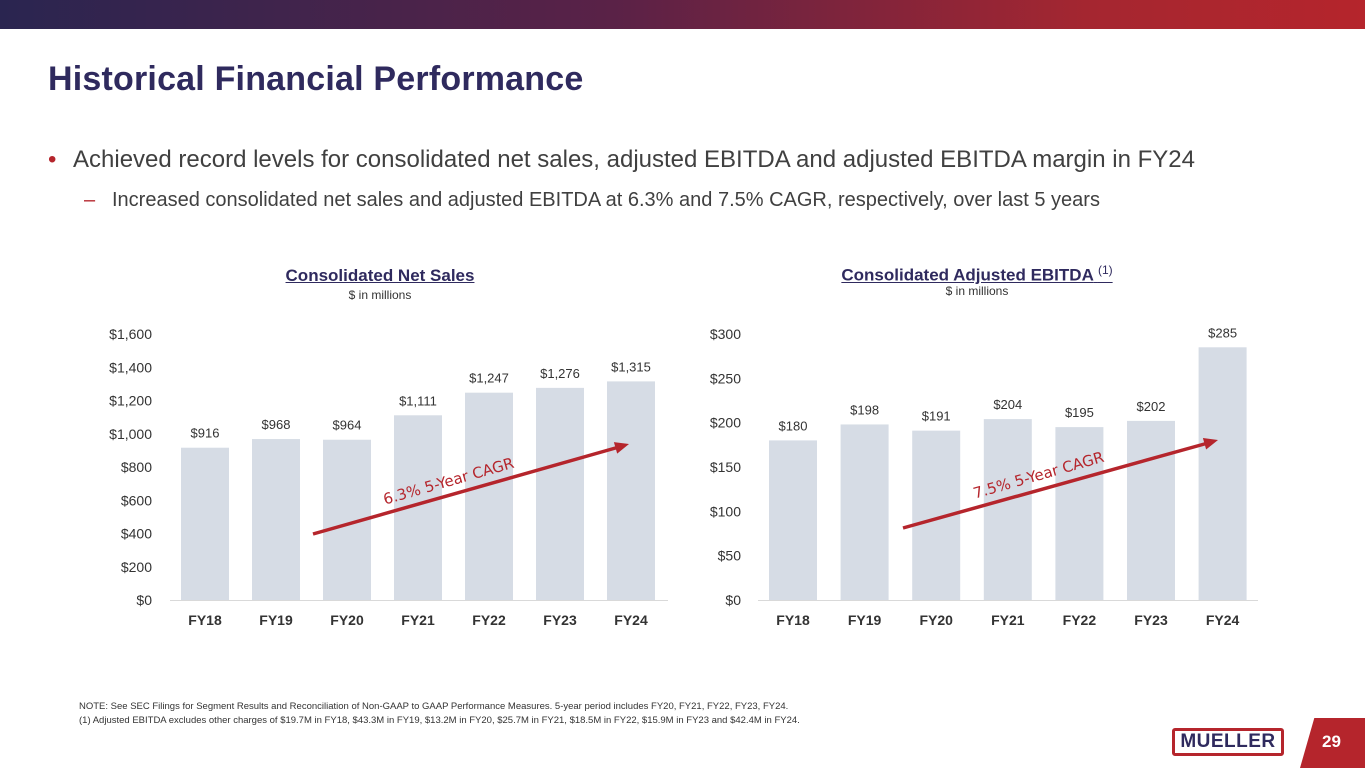 The image size is (1365, 768). What do you see at coordinates (725, 378) in the screenshot?
I see `ebitda-ytick-label: $250` at bounding box center [725, 378].